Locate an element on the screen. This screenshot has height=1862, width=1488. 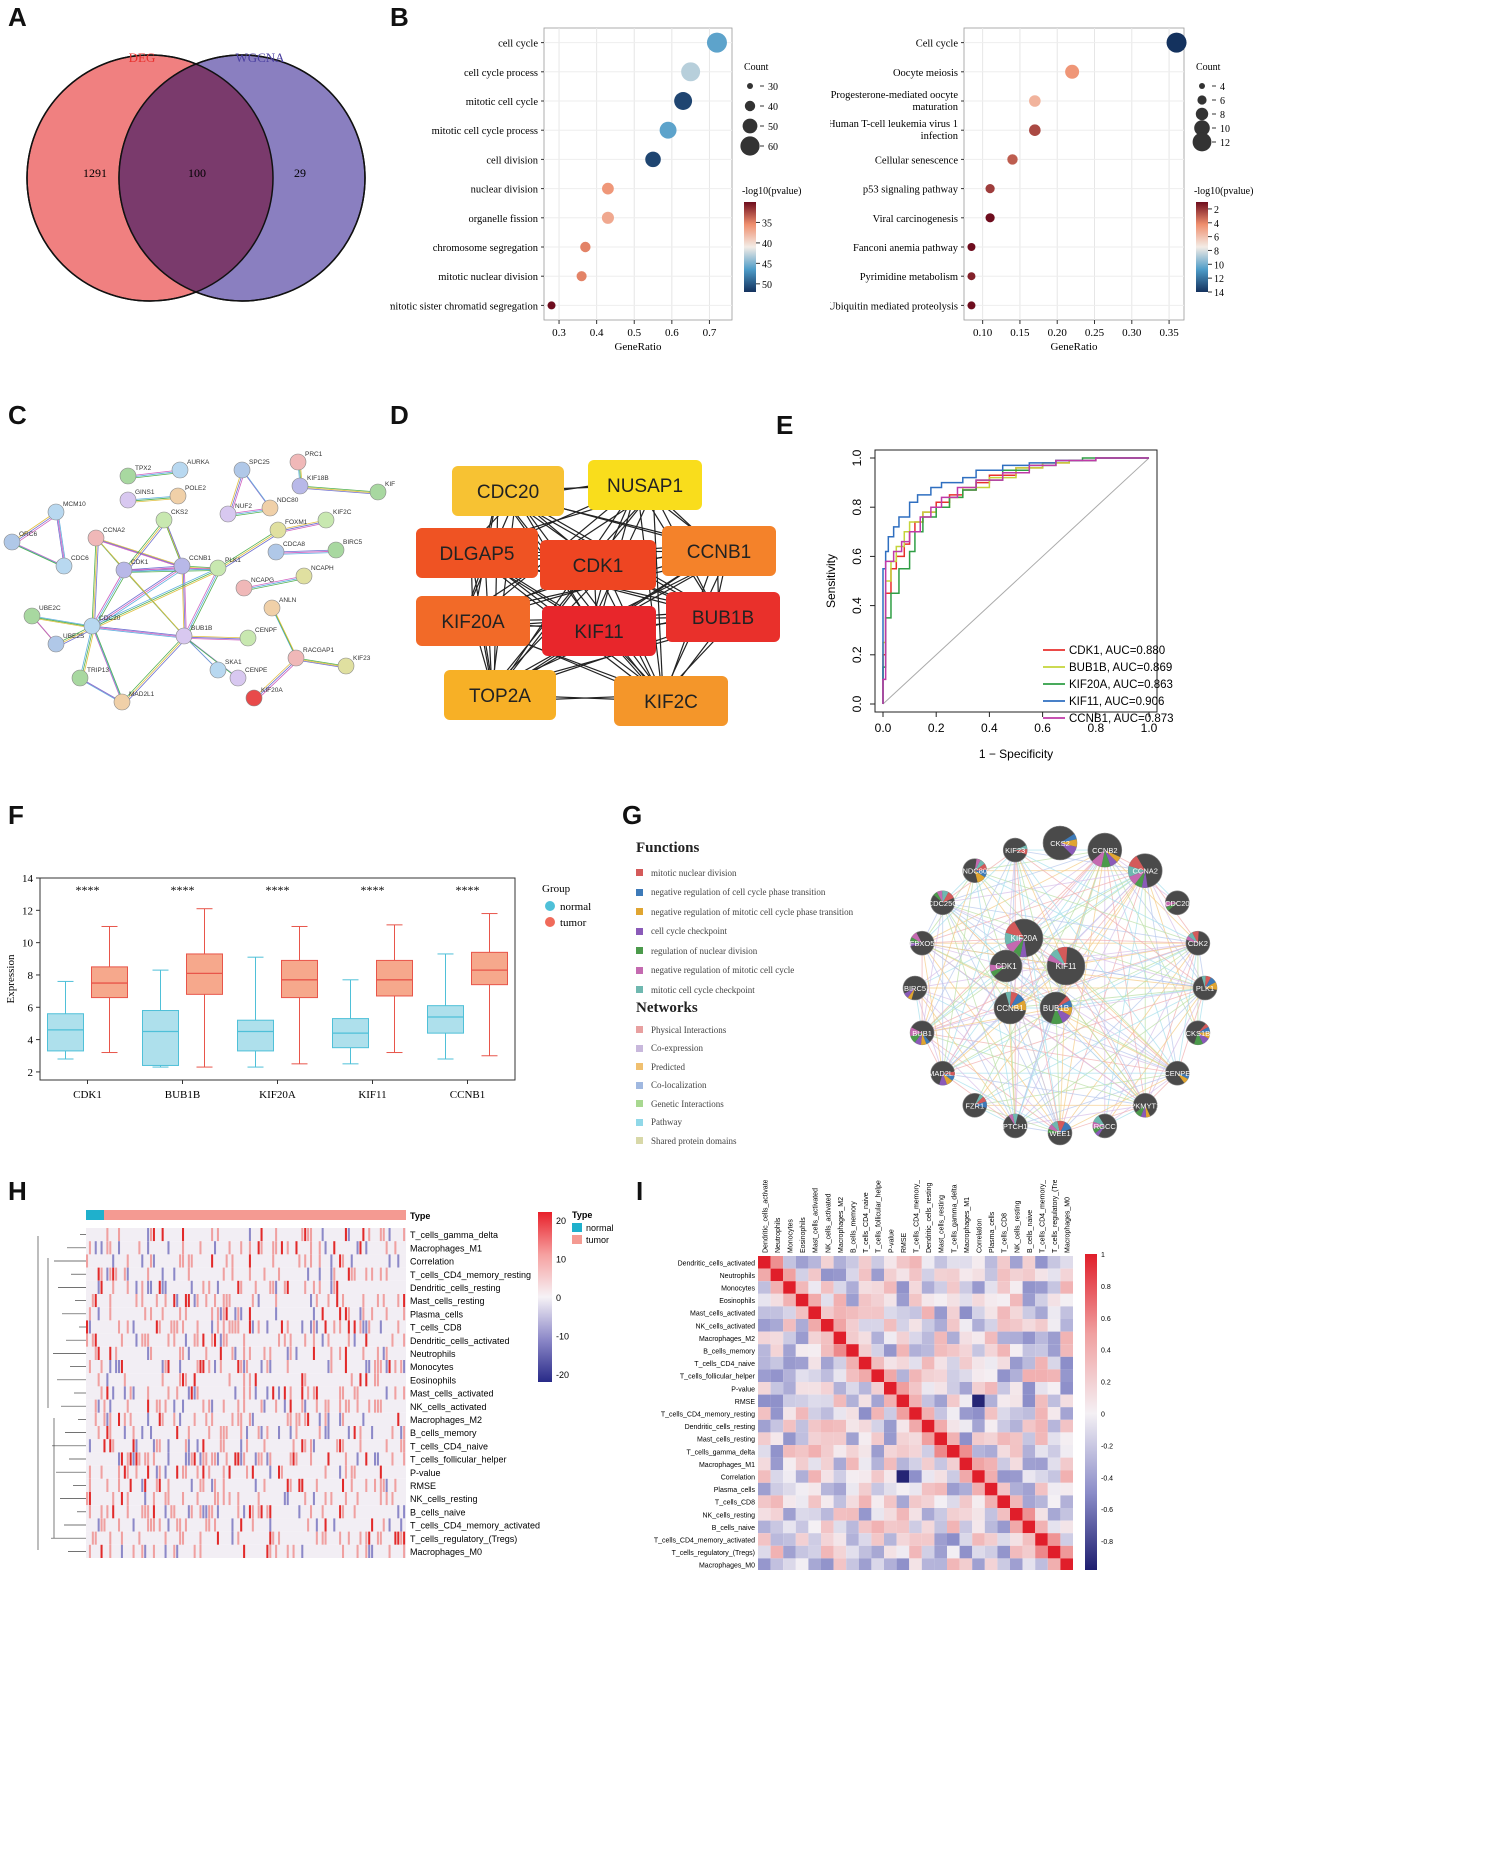
legend-label: normal is located at coordinates (575, 907).